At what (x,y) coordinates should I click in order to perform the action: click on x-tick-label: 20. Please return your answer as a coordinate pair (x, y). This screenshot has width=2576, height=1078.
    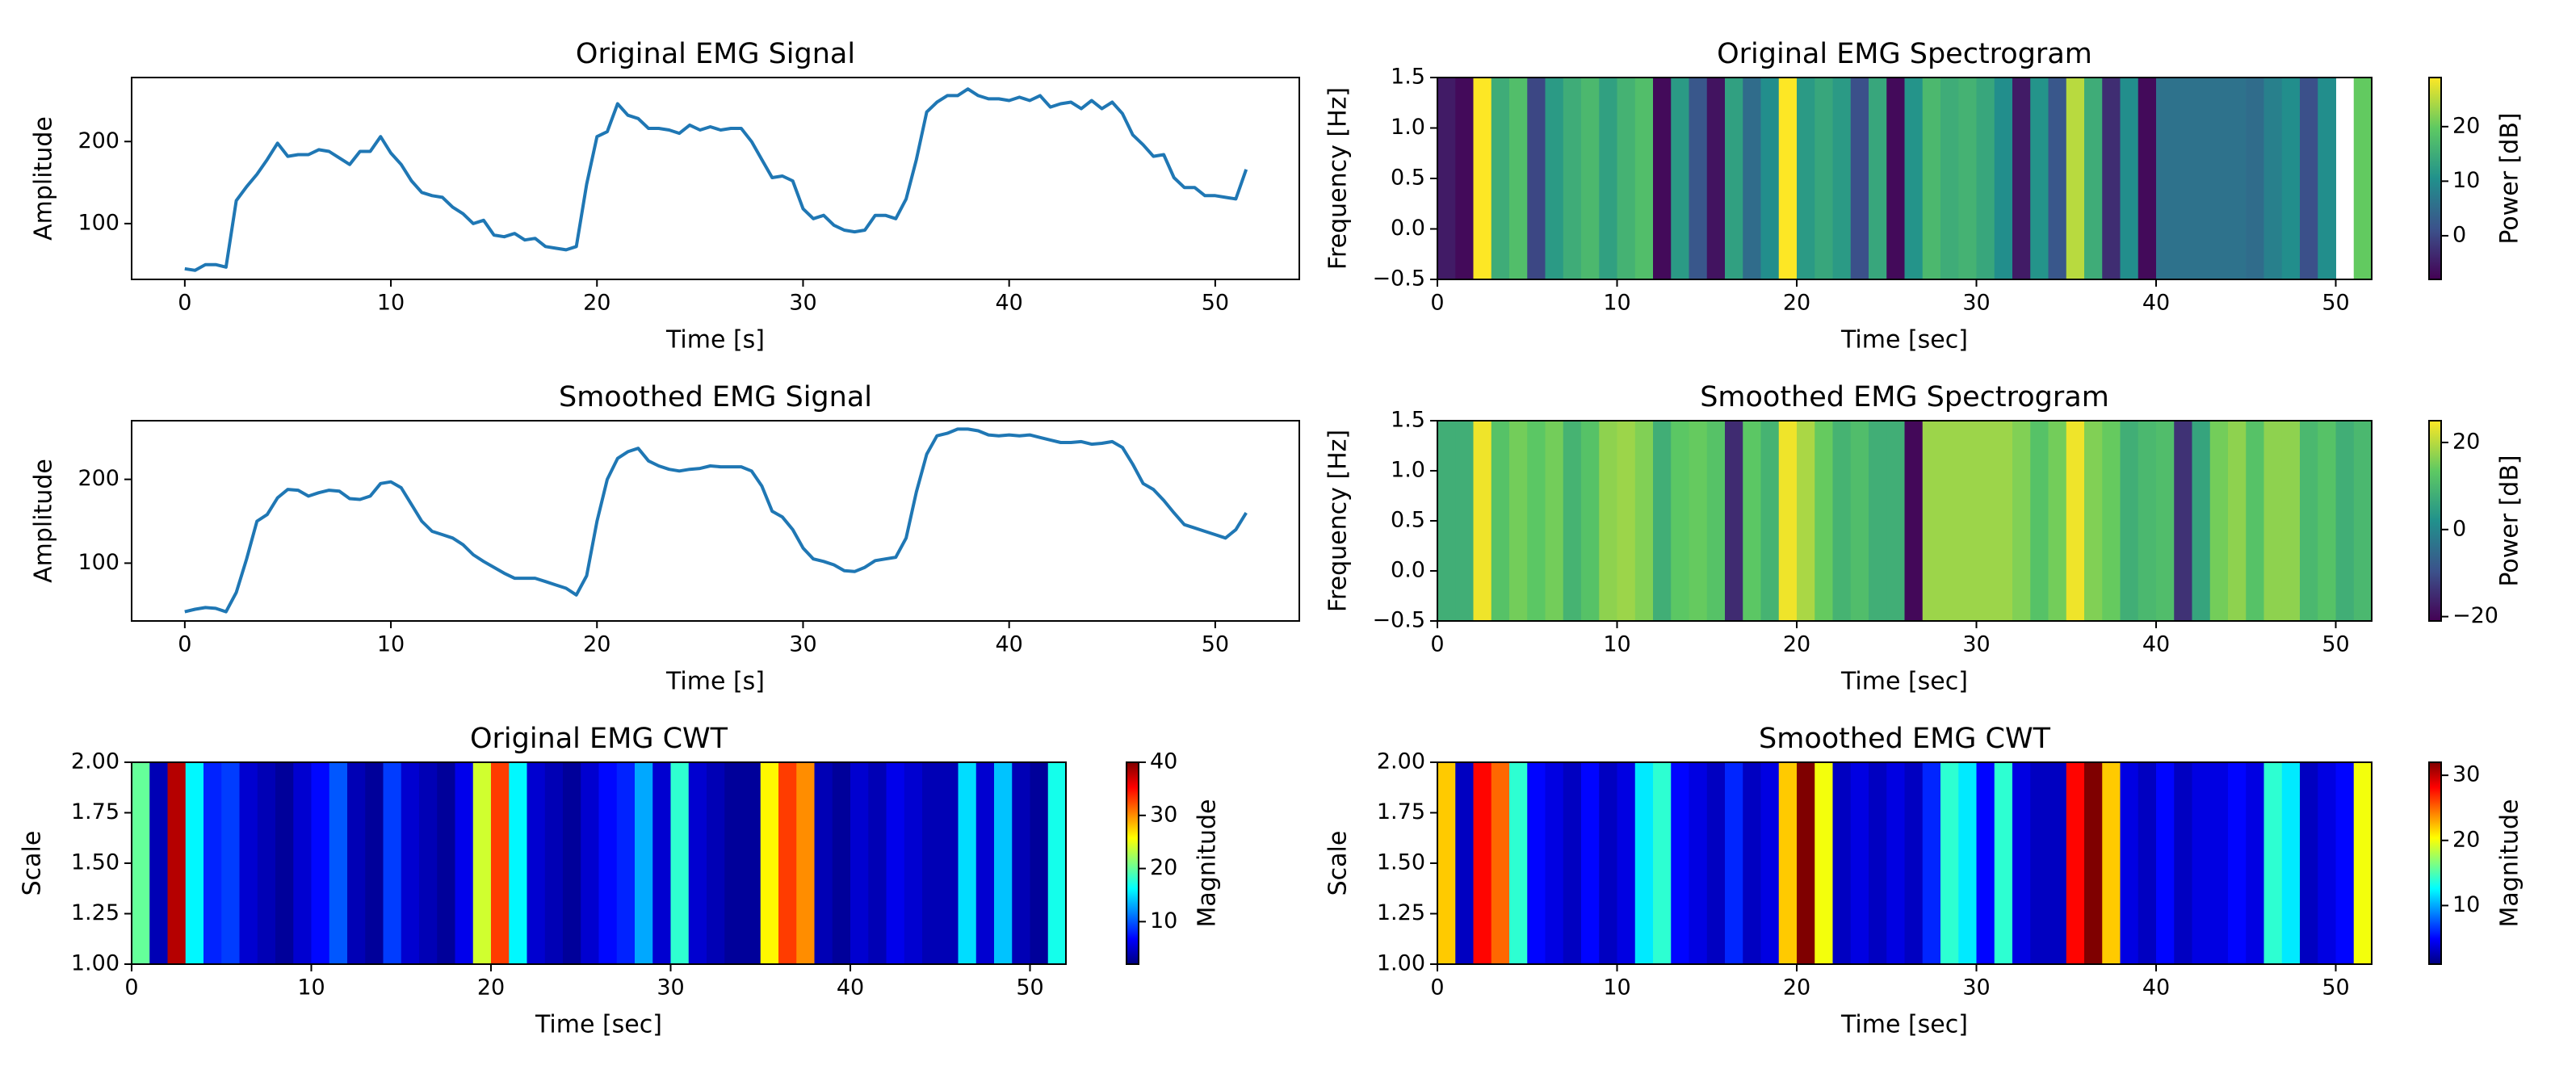
    Looking at the image, I should click on (596, 303).